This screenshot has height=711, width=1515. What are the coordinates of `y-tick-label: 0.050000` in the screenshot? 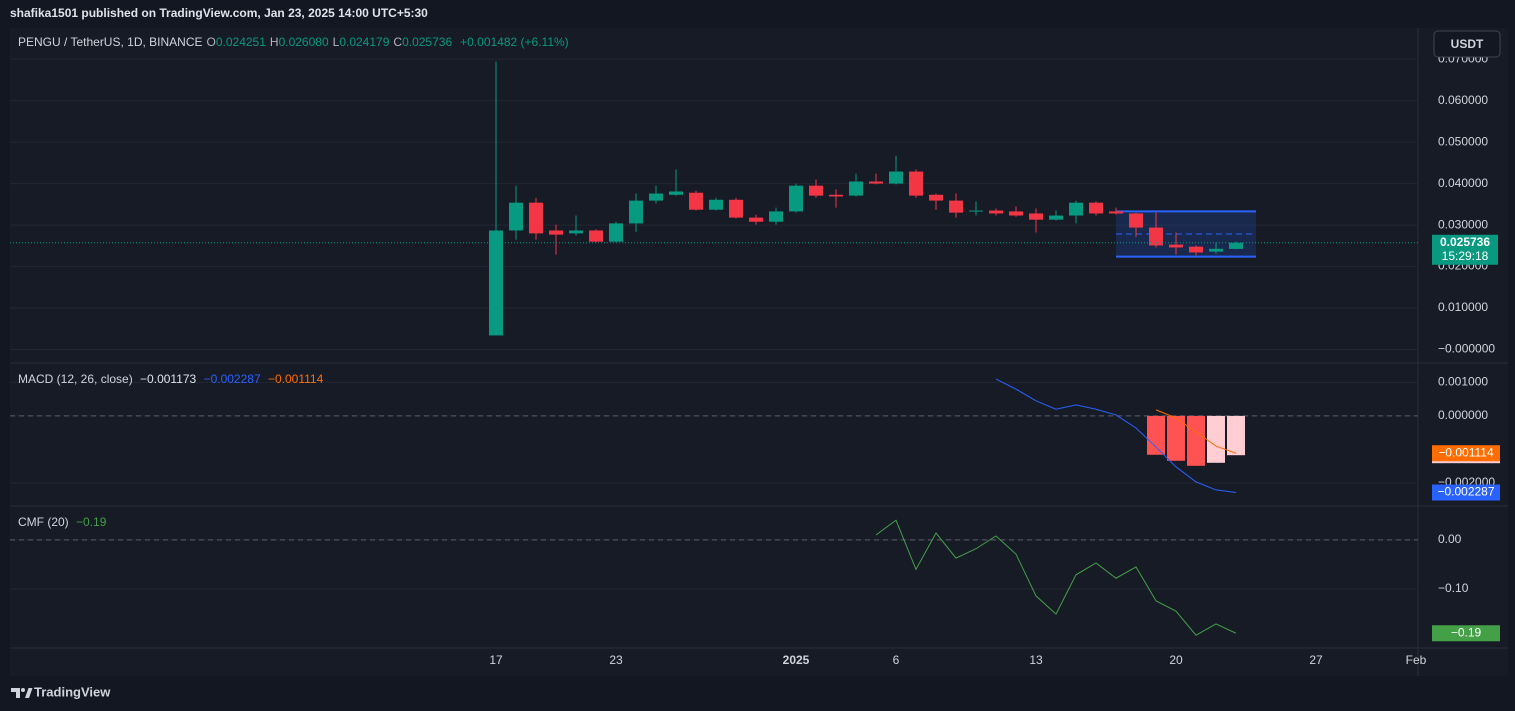 It's located at (1463, 141).